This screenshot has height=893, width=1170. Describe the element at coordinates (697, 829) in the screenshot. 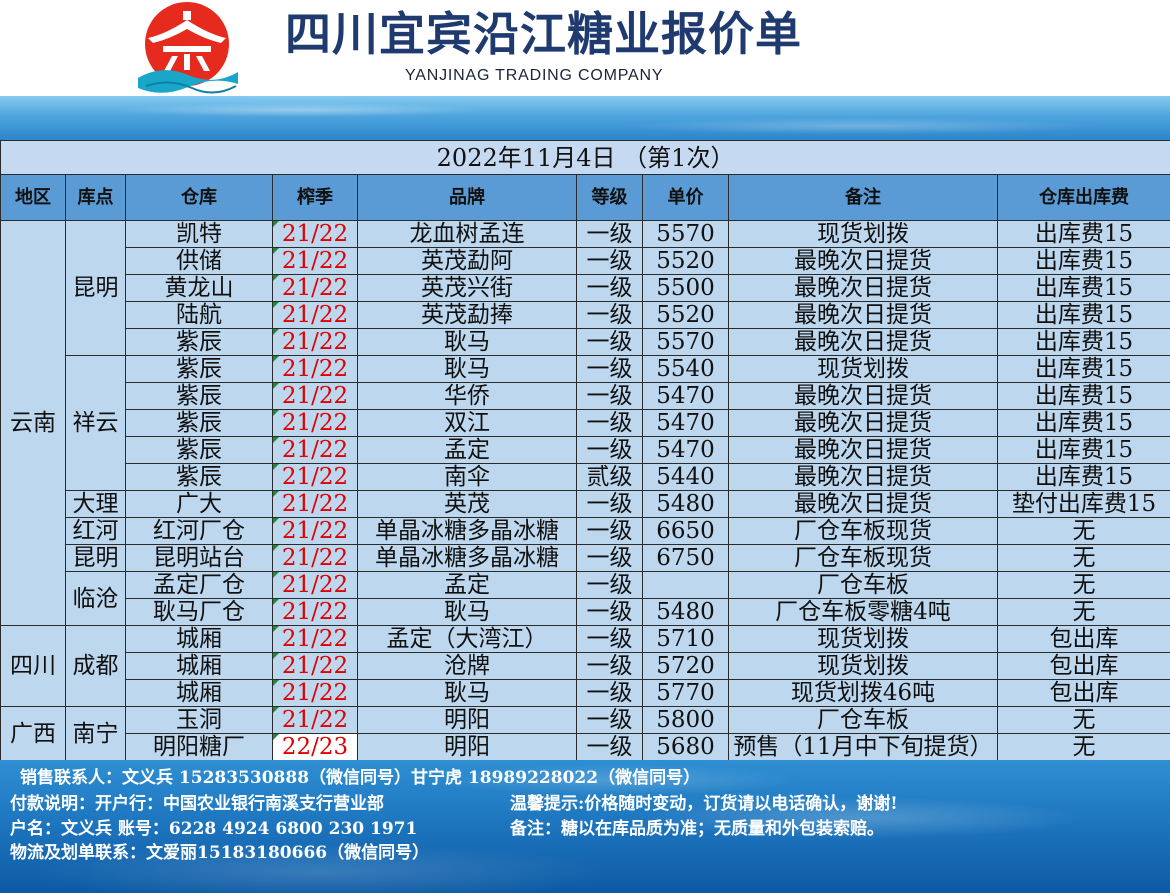

I see `quality-remark: 备注：糖以在库品质为准；无质量和外包装索赔。` at that location.